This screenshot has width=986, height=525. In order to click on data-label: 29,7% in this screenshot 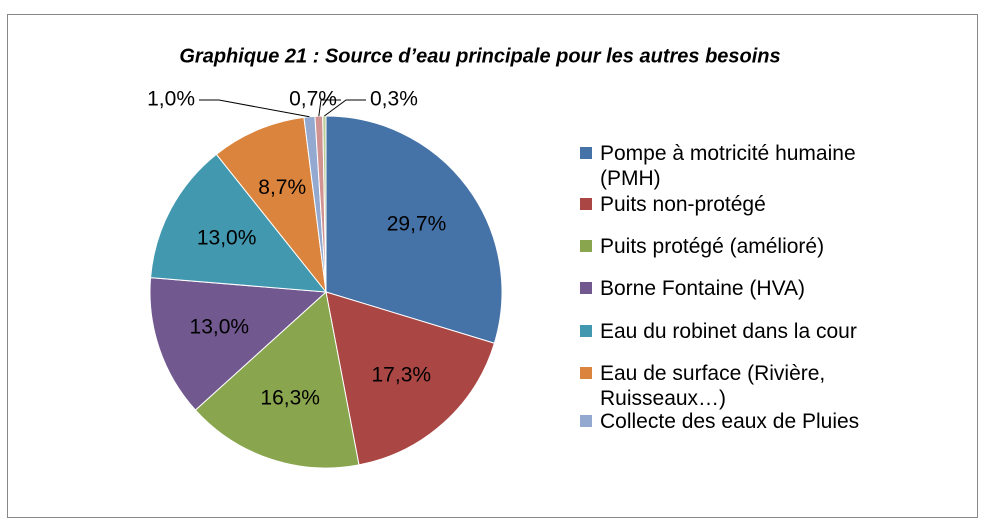, I will do `click(417, 223)`.